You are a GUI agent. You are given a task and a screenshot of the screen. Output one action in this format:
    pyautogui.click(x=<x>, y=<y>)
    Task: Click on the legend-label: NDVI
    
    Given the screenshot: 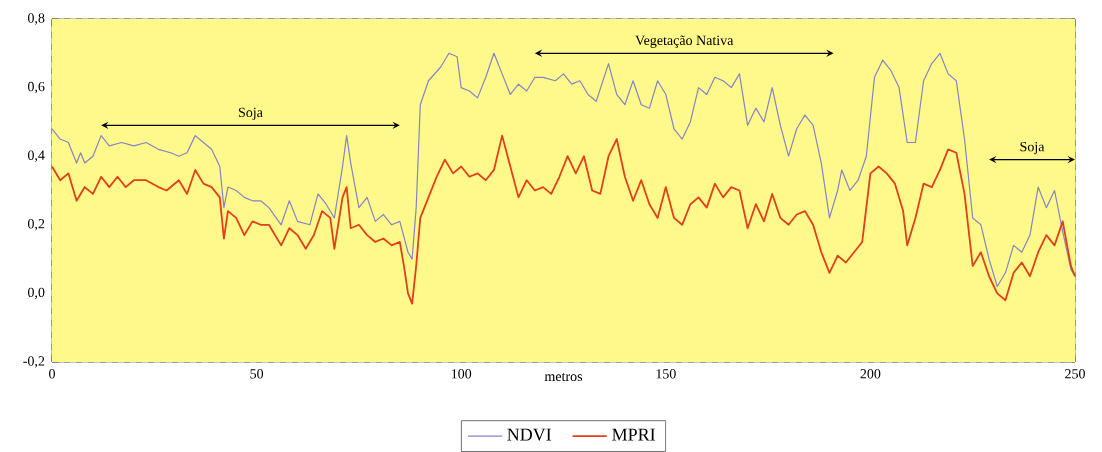 What is the action you would take?
    pyautogui.click(x=529, y=434)
    